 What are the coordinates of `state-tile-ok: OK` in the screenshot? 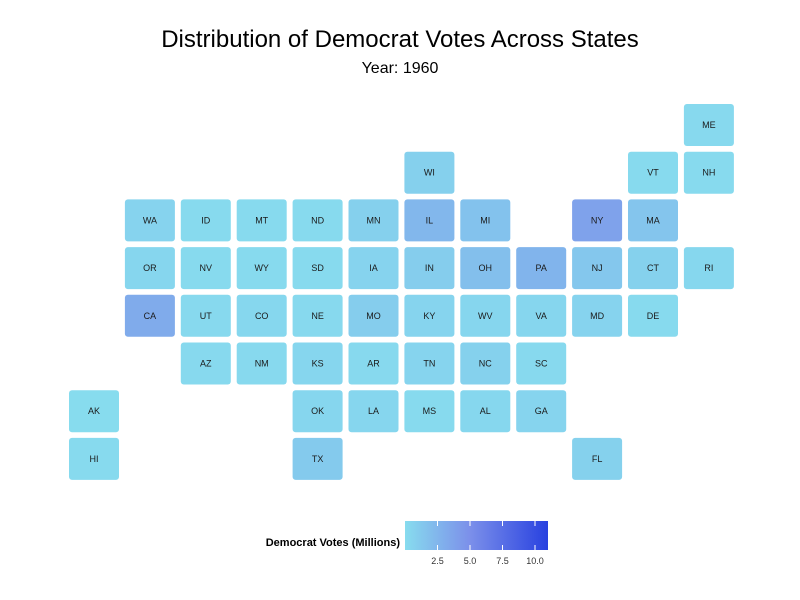 It's located at (317, 411).